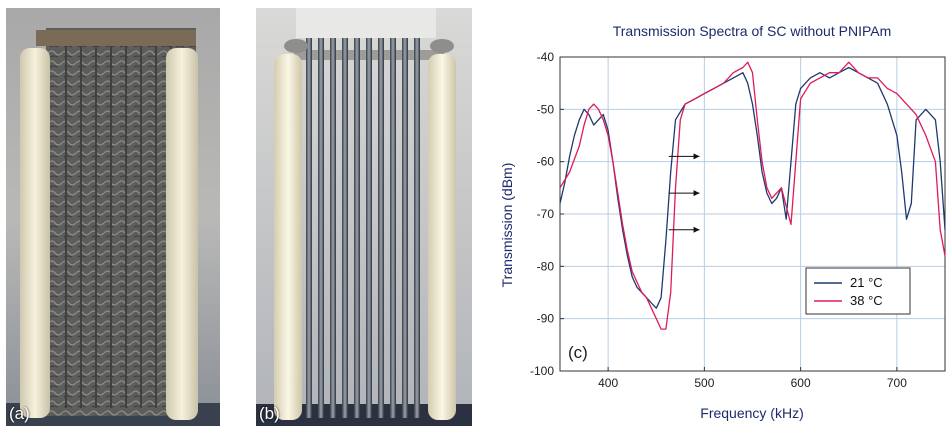 The height and width of the screenshot is (428, 947). Describe the element at coordinates (546, 319) in the screenshot. I see `y-tick-label: -90` at that location.